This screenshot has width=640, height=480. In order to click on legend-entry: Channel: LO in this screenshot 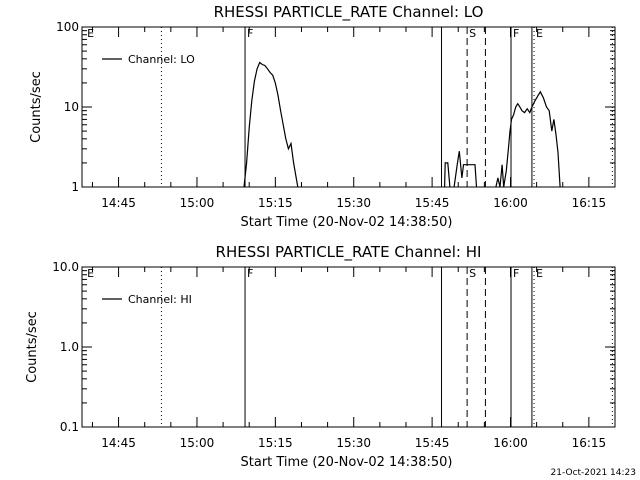, I will do `click(161, 59)`.